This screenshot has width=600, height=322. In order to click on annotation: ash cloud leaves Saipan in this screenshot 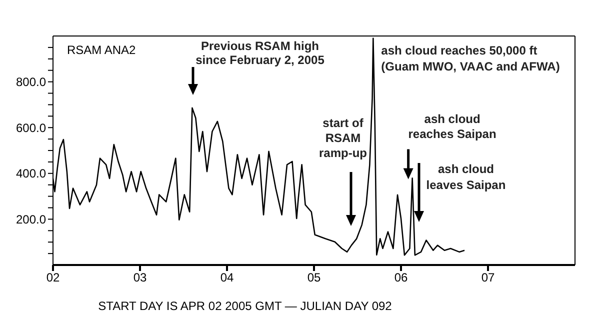, I will do `click(466, 177)`.